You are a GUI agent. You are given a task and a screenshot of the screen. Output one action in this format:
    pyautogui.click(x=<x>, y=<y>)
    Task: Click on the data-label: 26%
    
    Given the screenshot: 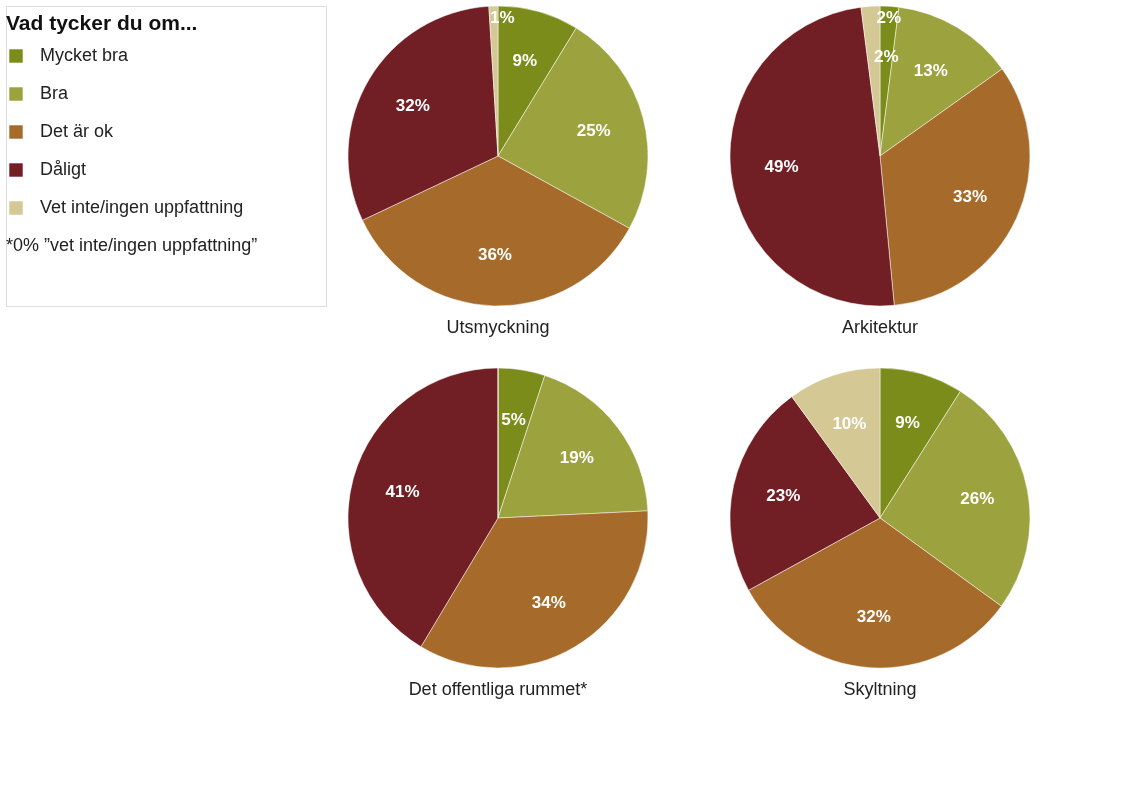 What is the action you would take?
    pyautogui.click(x=977, y=499)
    